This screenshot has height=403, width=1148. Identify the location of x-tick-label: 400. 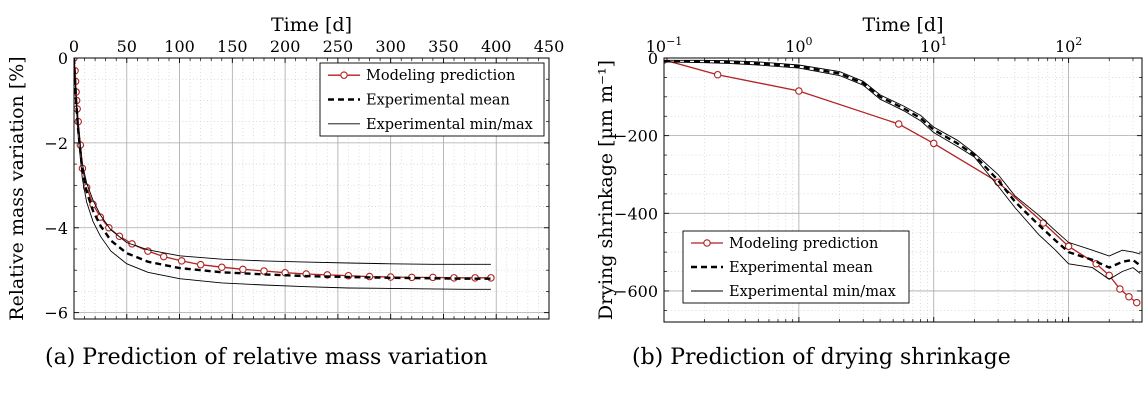
(496, 46).